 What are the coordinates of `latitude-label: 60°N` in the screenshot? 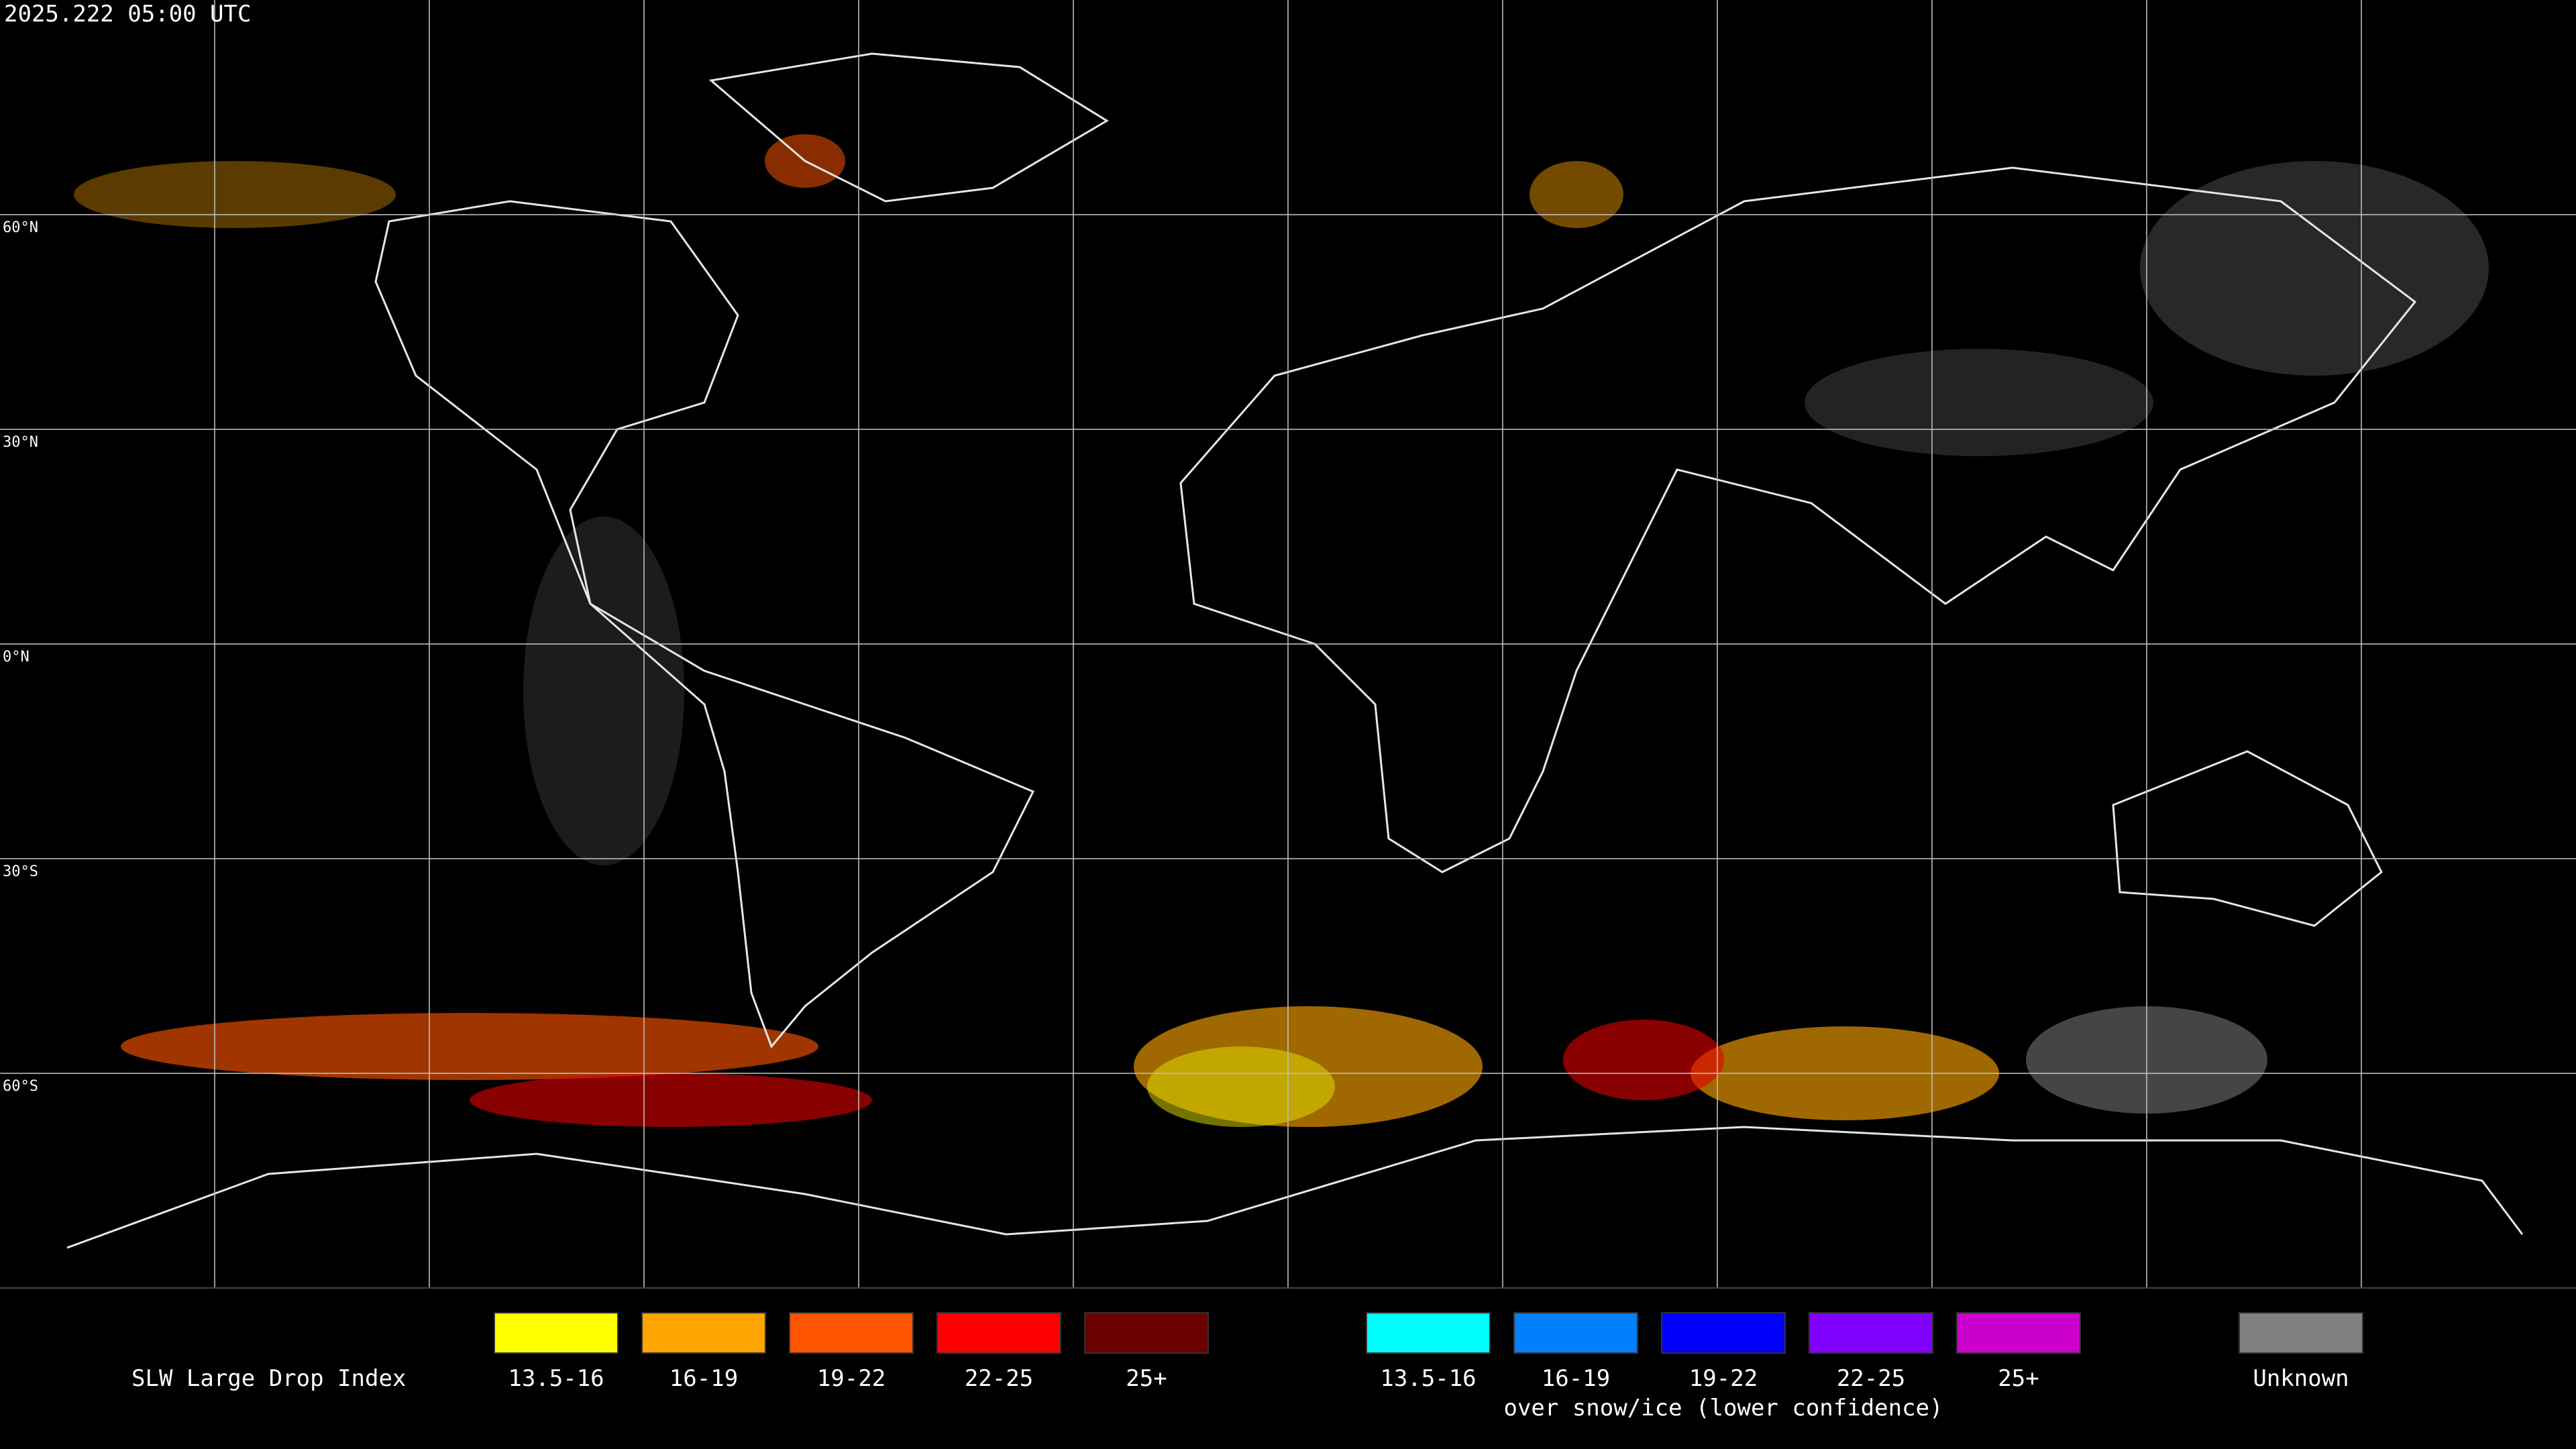 It's located at (20, 227).